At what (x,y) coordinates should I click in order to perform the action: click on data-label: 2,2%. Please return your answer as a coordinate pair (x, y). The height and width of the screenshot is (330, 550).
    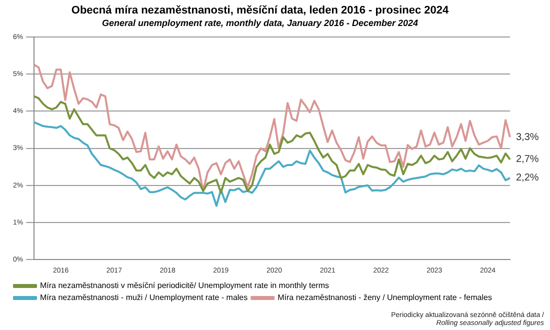
    Looking at the image, I should click on (527, 178).